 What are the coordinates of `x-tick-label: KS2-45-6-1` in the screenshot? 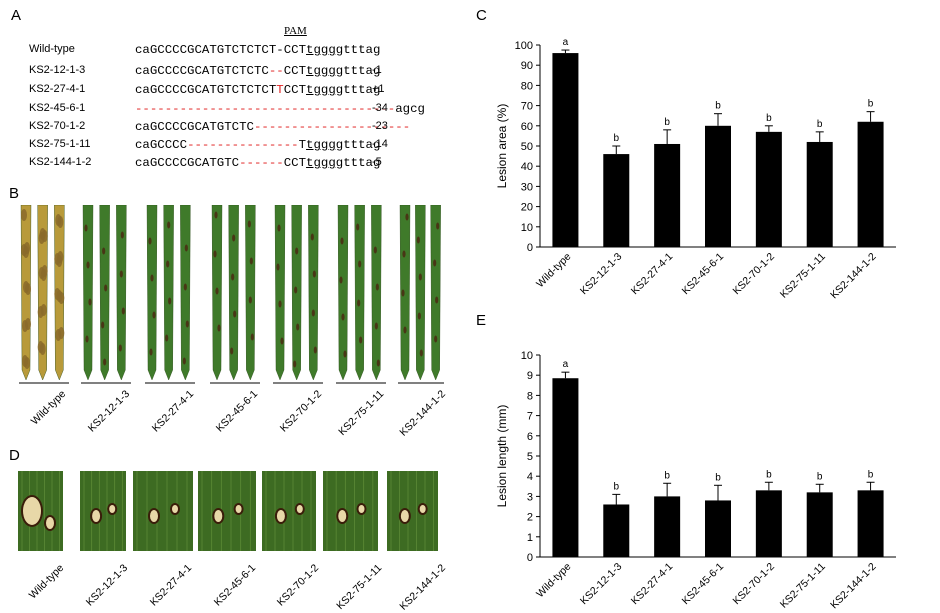 It's located at (703, 584).